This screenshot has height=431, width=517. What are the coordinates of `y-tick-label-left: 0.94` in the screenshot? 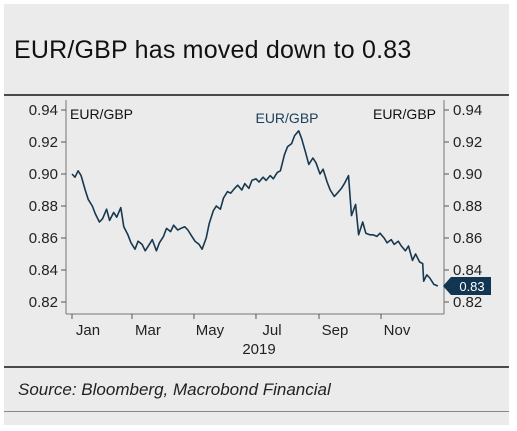 It's located at (43, 110).